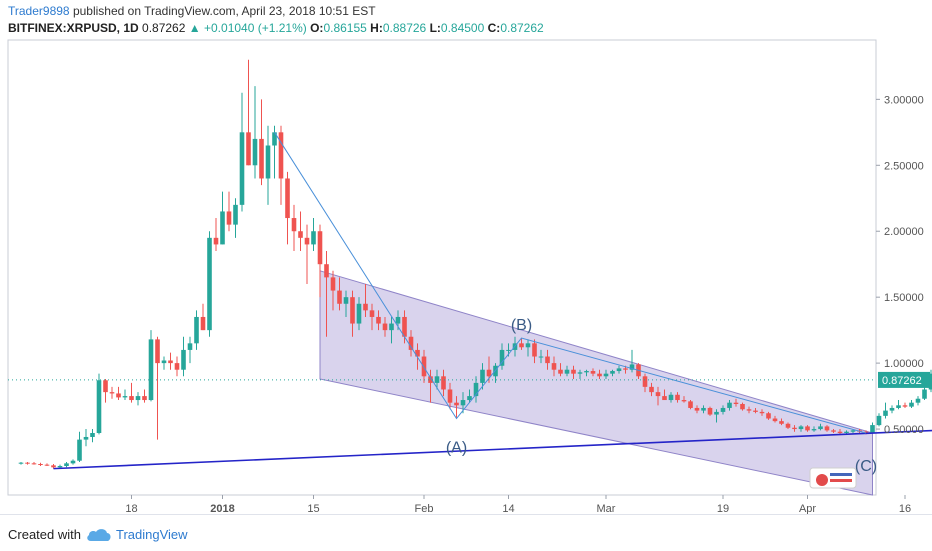  Describe the element at coordinates (424, 508) in the screenshot. I see `x-tick-label: Feb` at that location.